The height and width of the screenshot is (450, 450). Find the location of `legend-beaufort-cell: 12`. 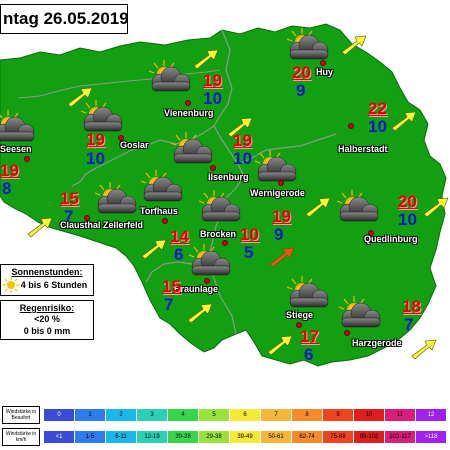

legend-beaufort-cell: 12 is located at coordinates (431, 415).